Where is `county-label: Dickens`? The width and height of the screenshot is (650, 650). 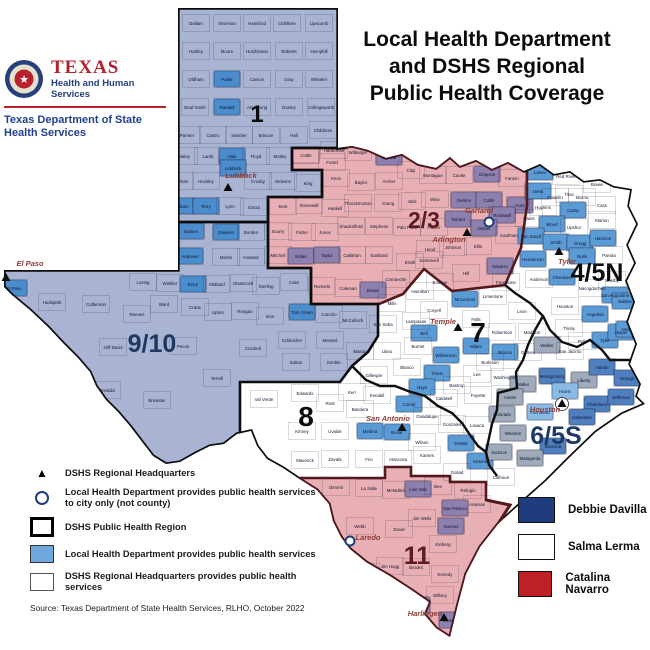 county-label: Dickens is located at coordinates (283, 181).